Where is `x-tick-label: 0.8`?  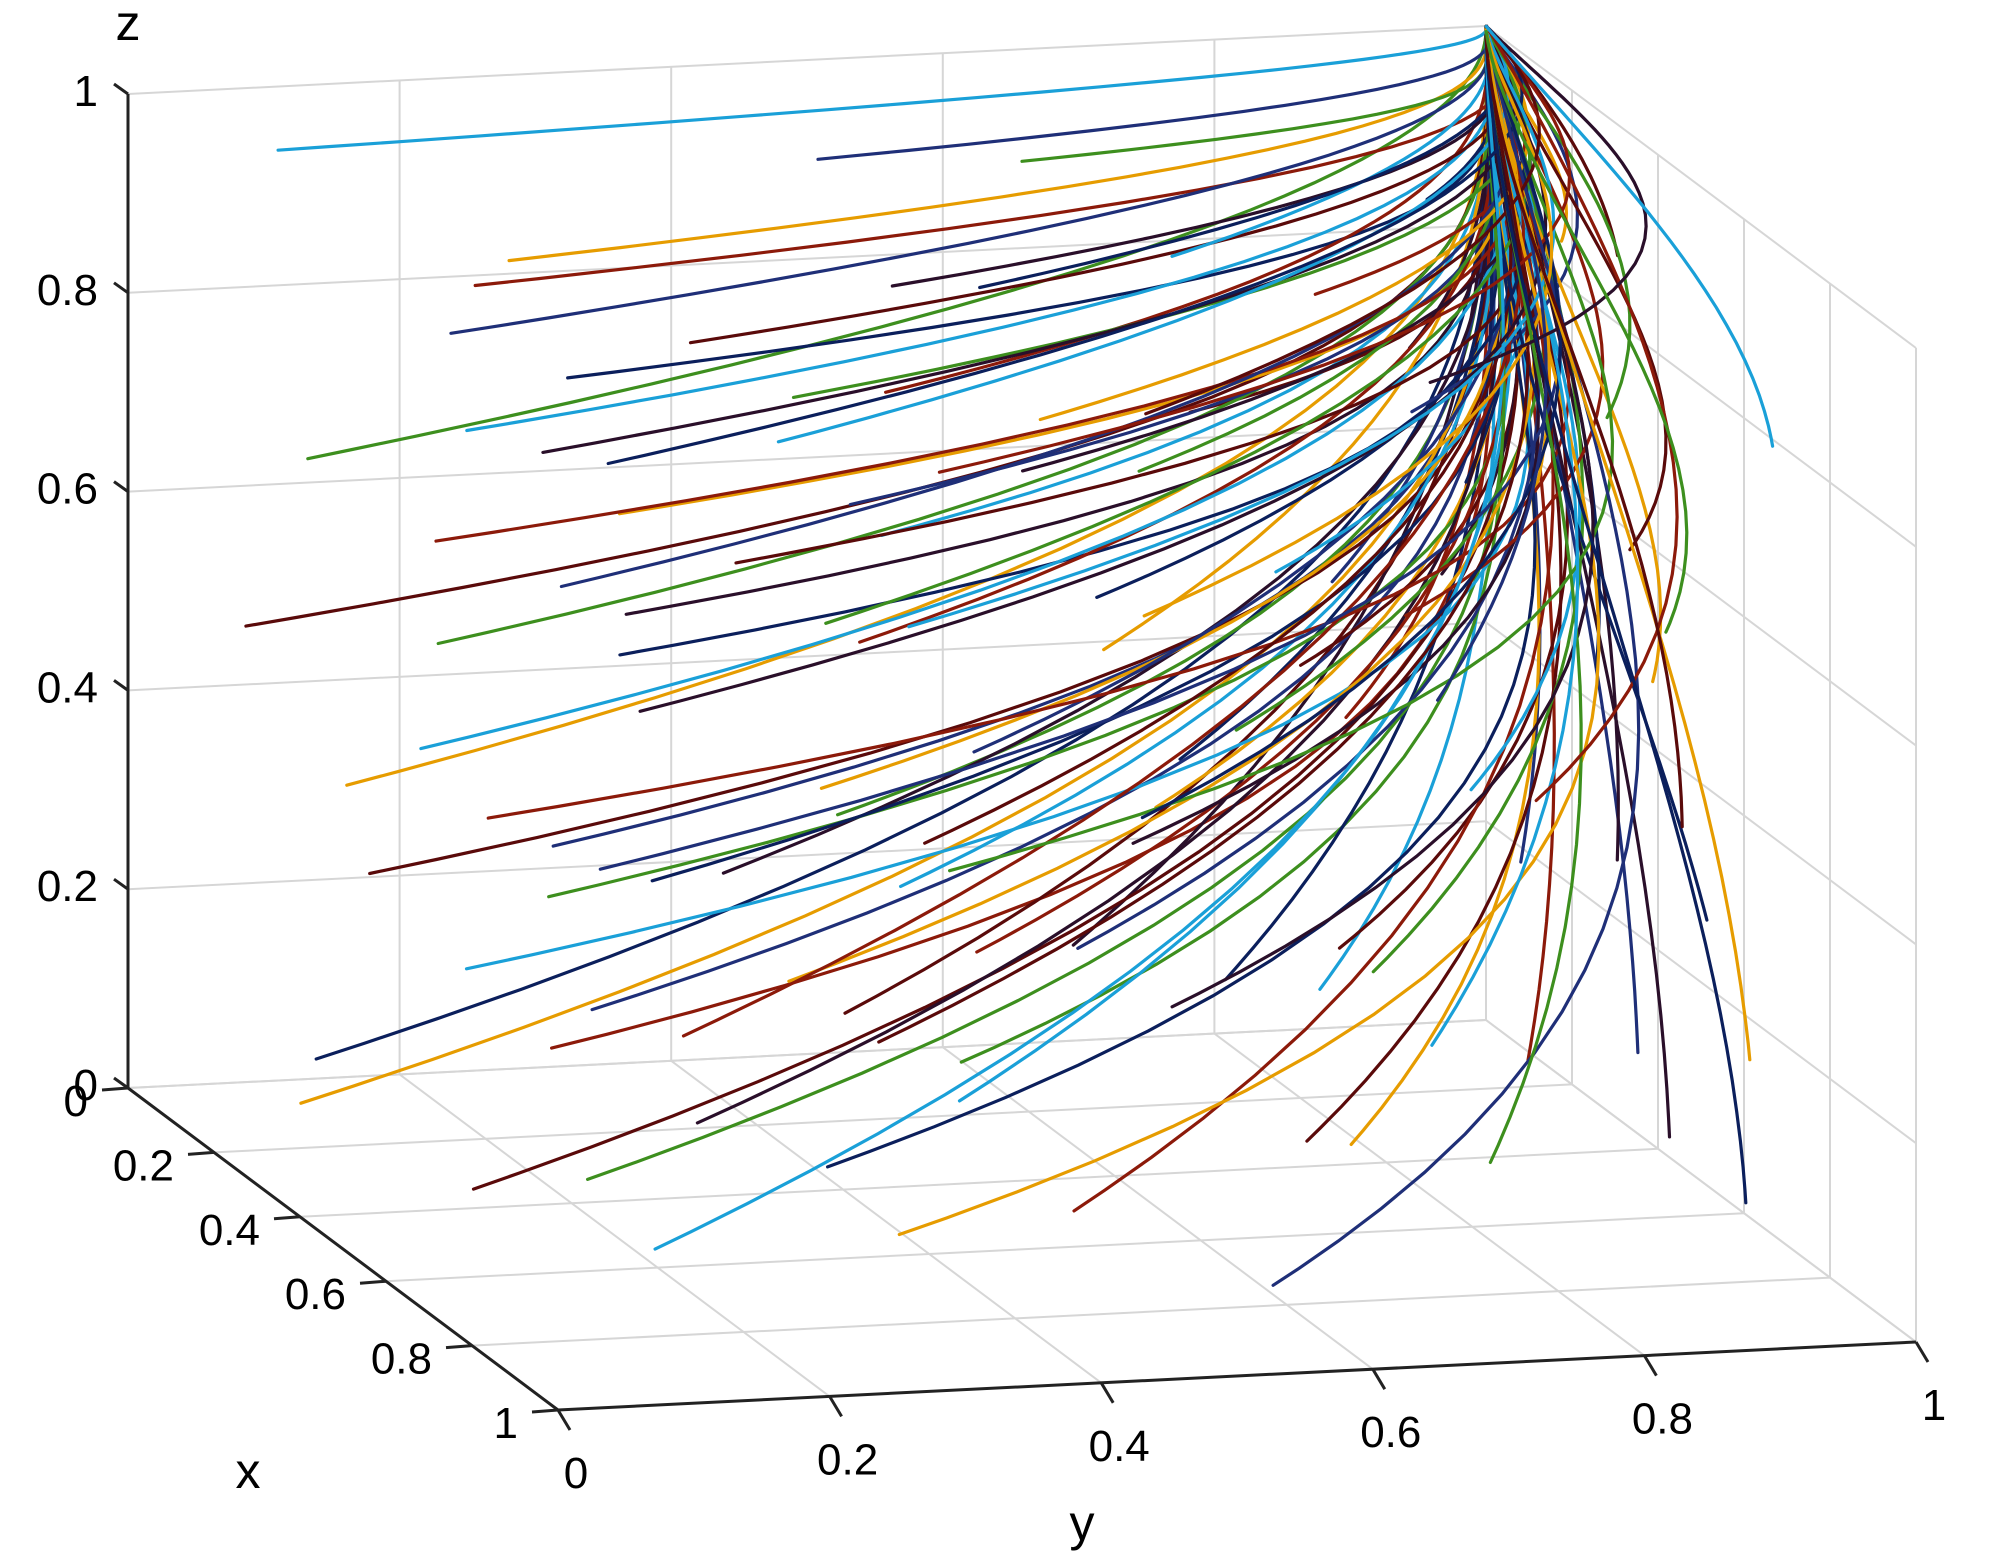
x-tick-label: 0.8 is located at coordinates (401, 1359).